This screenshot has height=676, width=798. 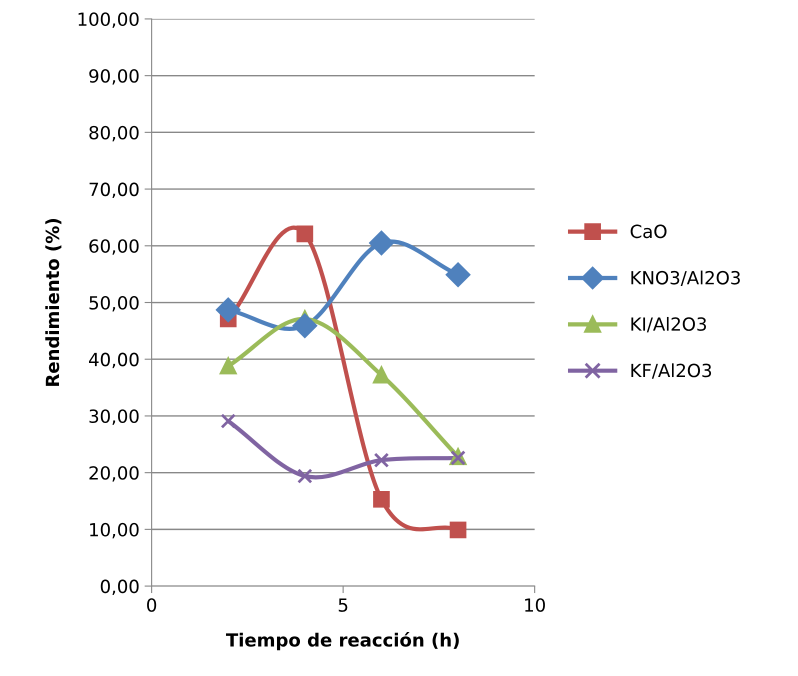 What do you see at coordinates (151, 605) in the screenshot?
I see `x-tick-label: 0` at bounding box center [151, 605].